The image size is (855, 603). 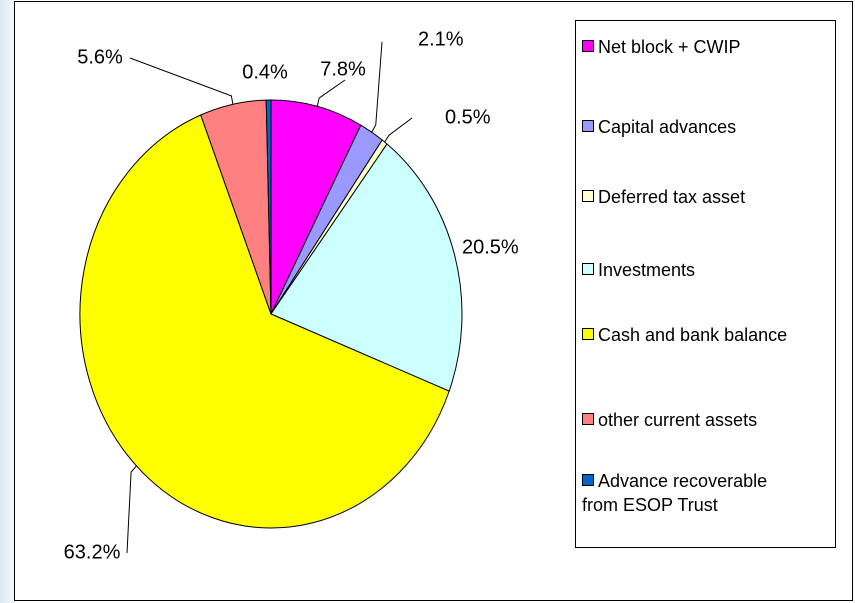 I want to click on legend-item: Capital advances, so click(x=707, y=127).